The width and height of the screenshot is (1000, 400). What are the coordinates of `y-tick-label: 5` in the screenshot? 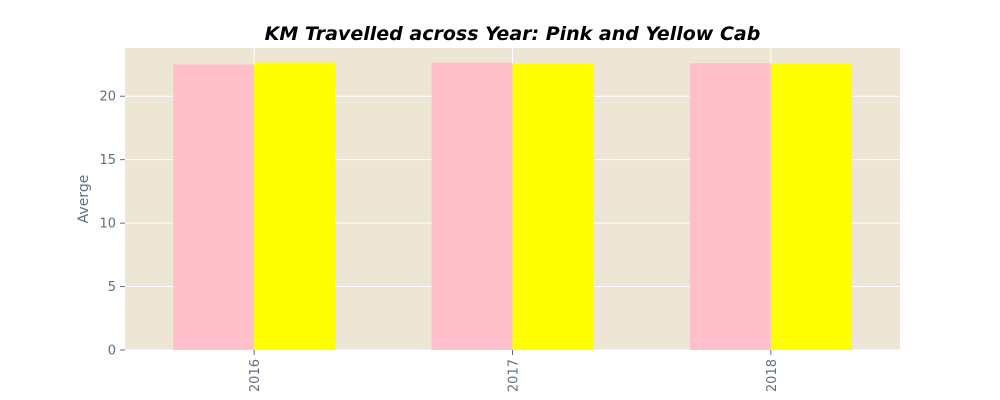 It's located at (112, 287).